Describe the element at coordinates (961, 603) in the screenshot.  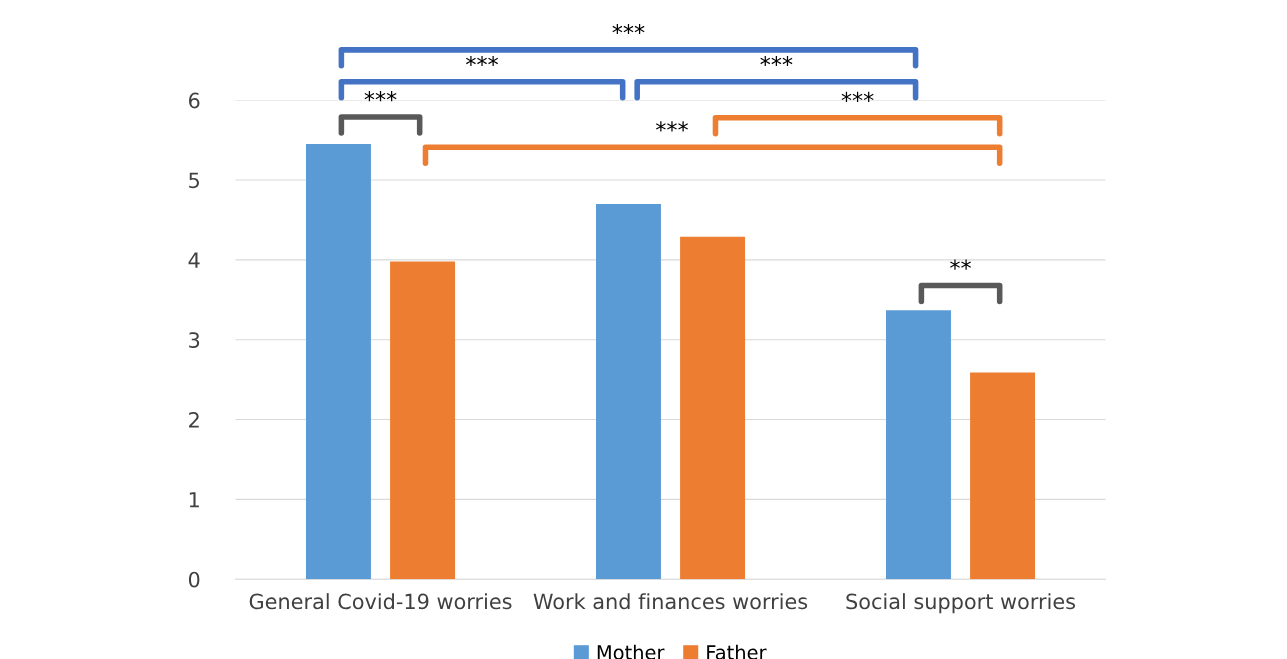
I see `x-tick-label: Social support worries` at that location.